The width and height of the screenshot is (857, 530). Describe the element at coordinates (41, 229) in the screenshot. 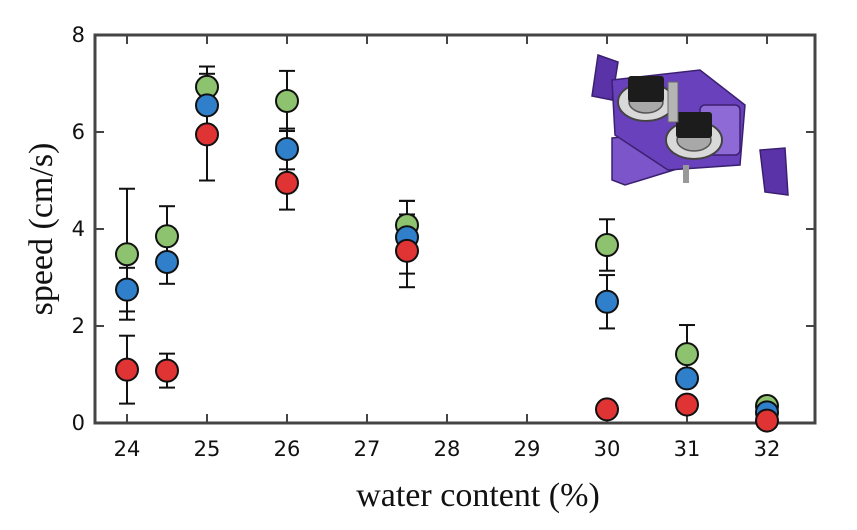

I see `y-axis-title: speed (cm/s)` at that location.